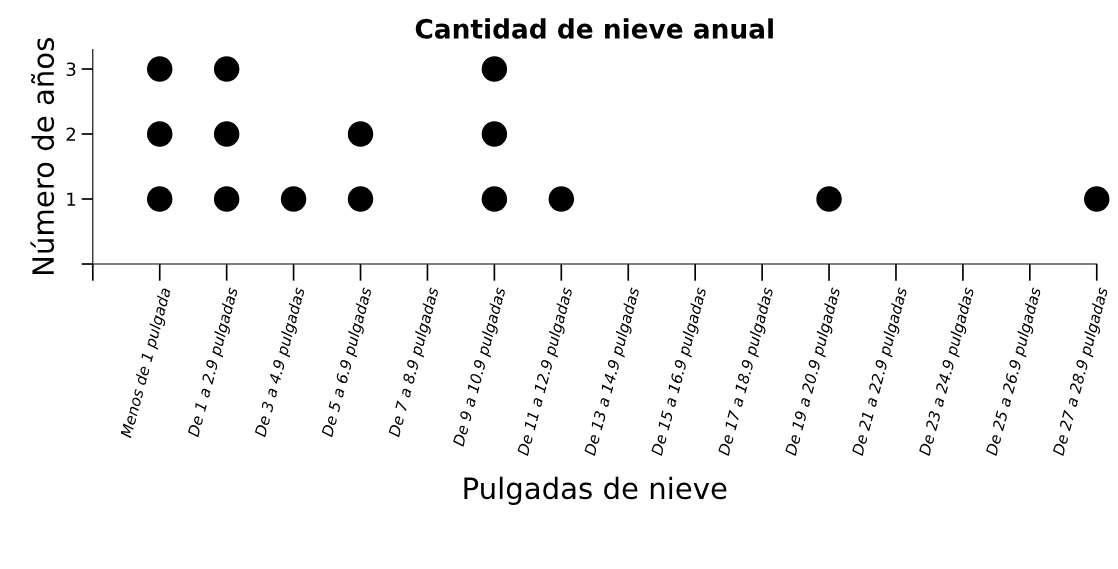  What do you see at coordinates (595, 490) in the screenshot?
I see `x-axis-title: Pulgadas de nieve` at bounding box center [595, 490].